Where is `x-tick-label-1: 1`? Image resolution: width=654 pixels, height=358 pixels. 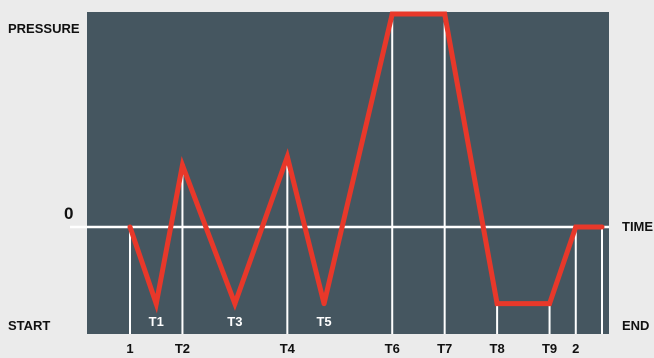 x-tick-label-1: 1 is located at coordinates (129, 348).